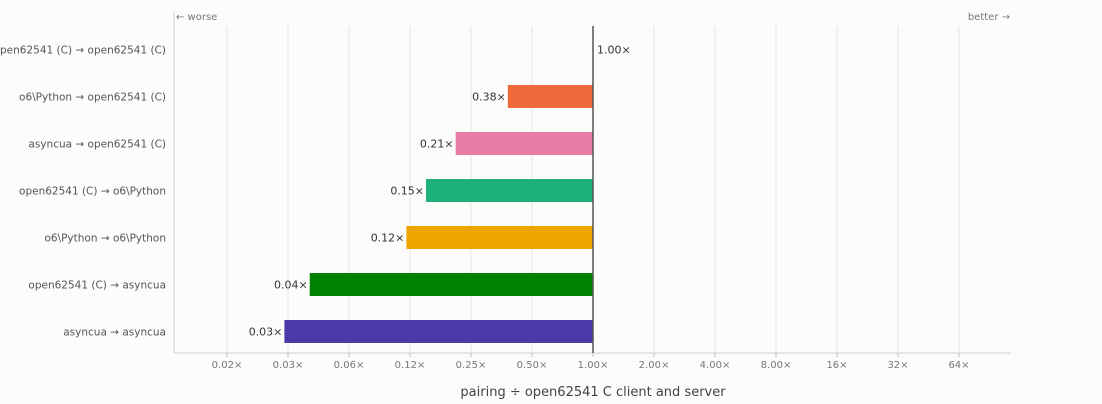 This screenshot has height=404, width=1102. I want to click on category-label: o6\Python → open62541 (C), so click(92, 98).